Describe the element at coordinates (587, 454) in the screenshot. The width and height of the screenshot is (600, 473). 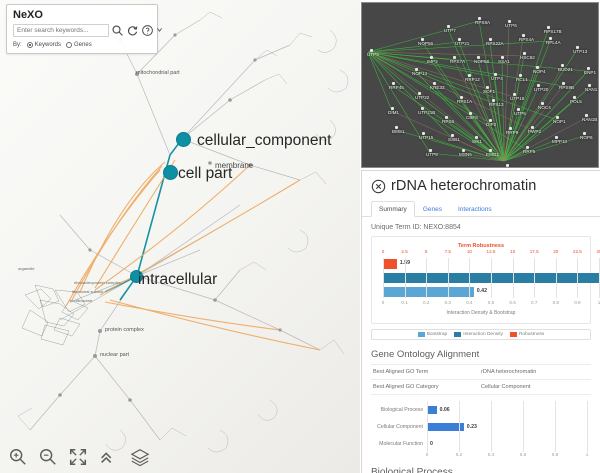
I see `axis-tick: 1` at that location.